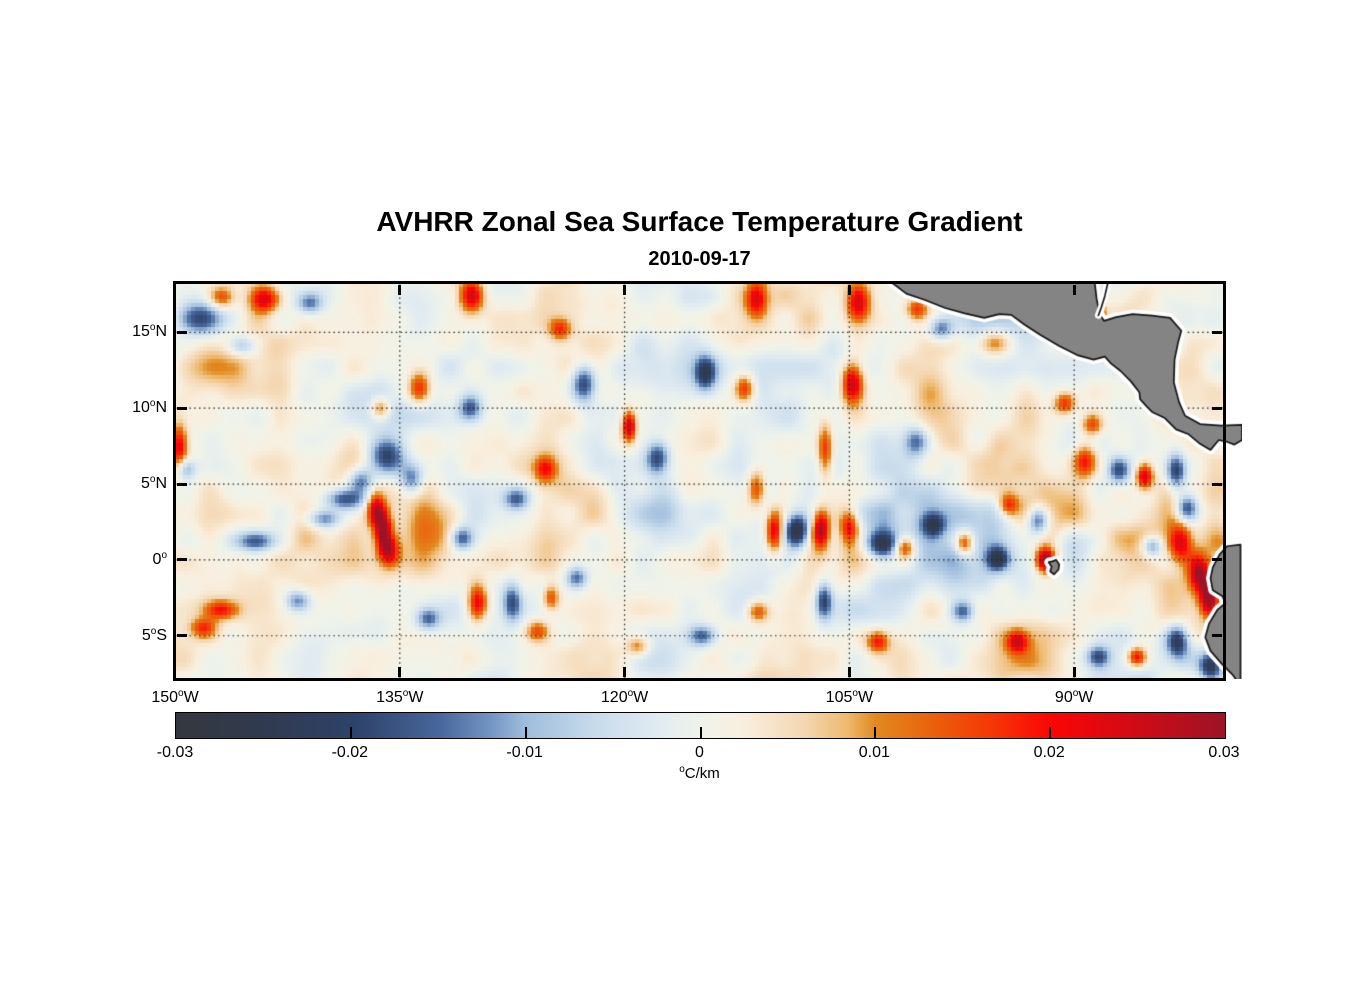 This screenshot has height=1000, width=1356. Describe the element at coordinates (83, 636) in the screenshot. I see `y-tick-label-5S: 5oS` at that location.